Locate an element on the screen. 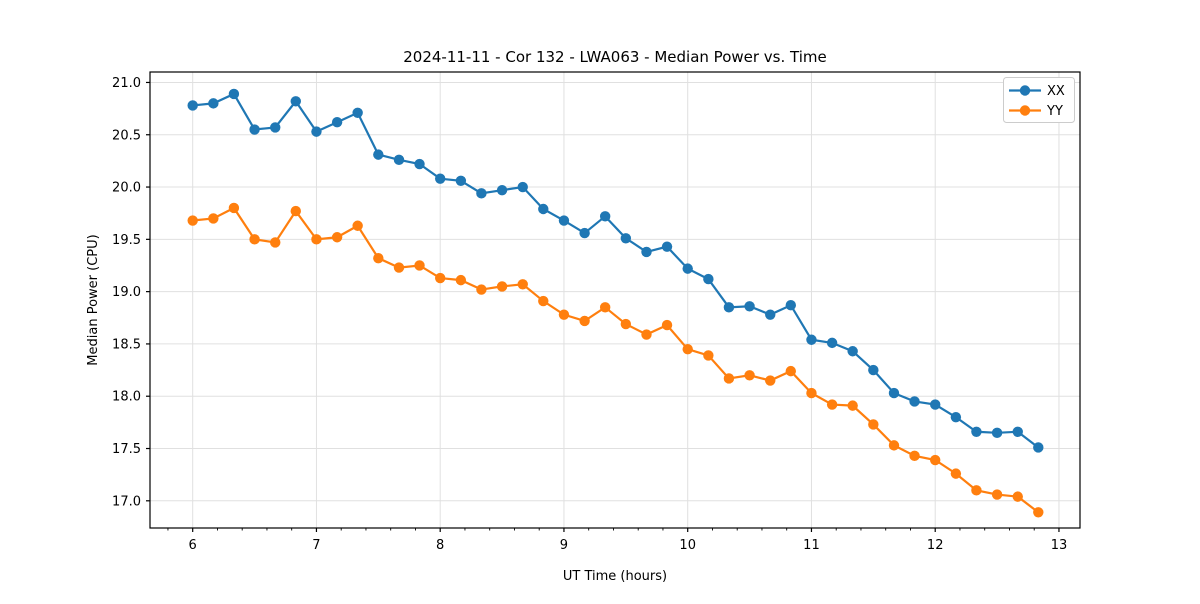 This screenshot has width=1200, height=604. y-tick-label: 21.0 is located at coordinates (126, 83).